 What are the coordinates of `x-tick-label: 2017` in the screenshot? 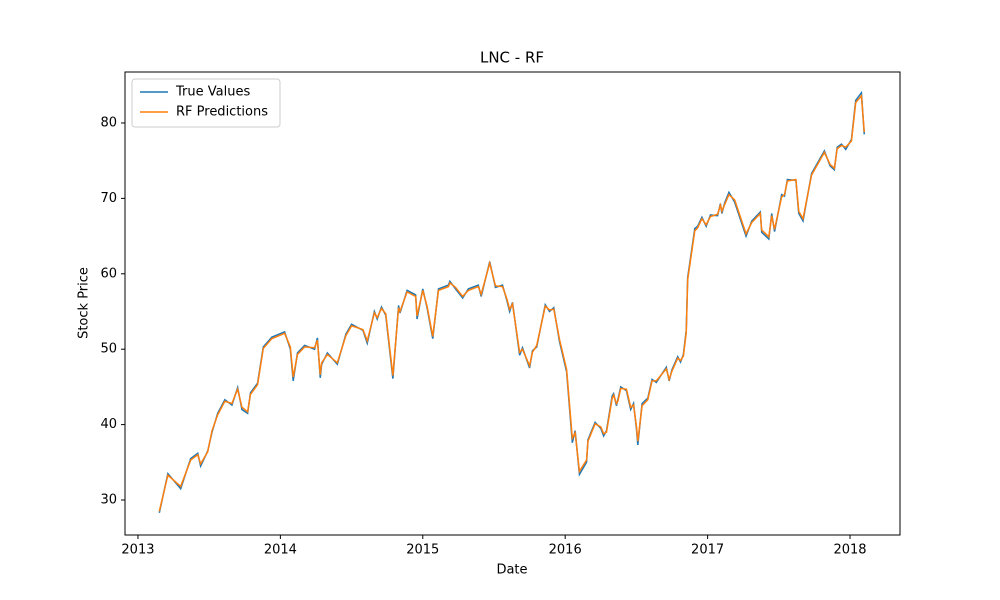 It's located at (707, 550).